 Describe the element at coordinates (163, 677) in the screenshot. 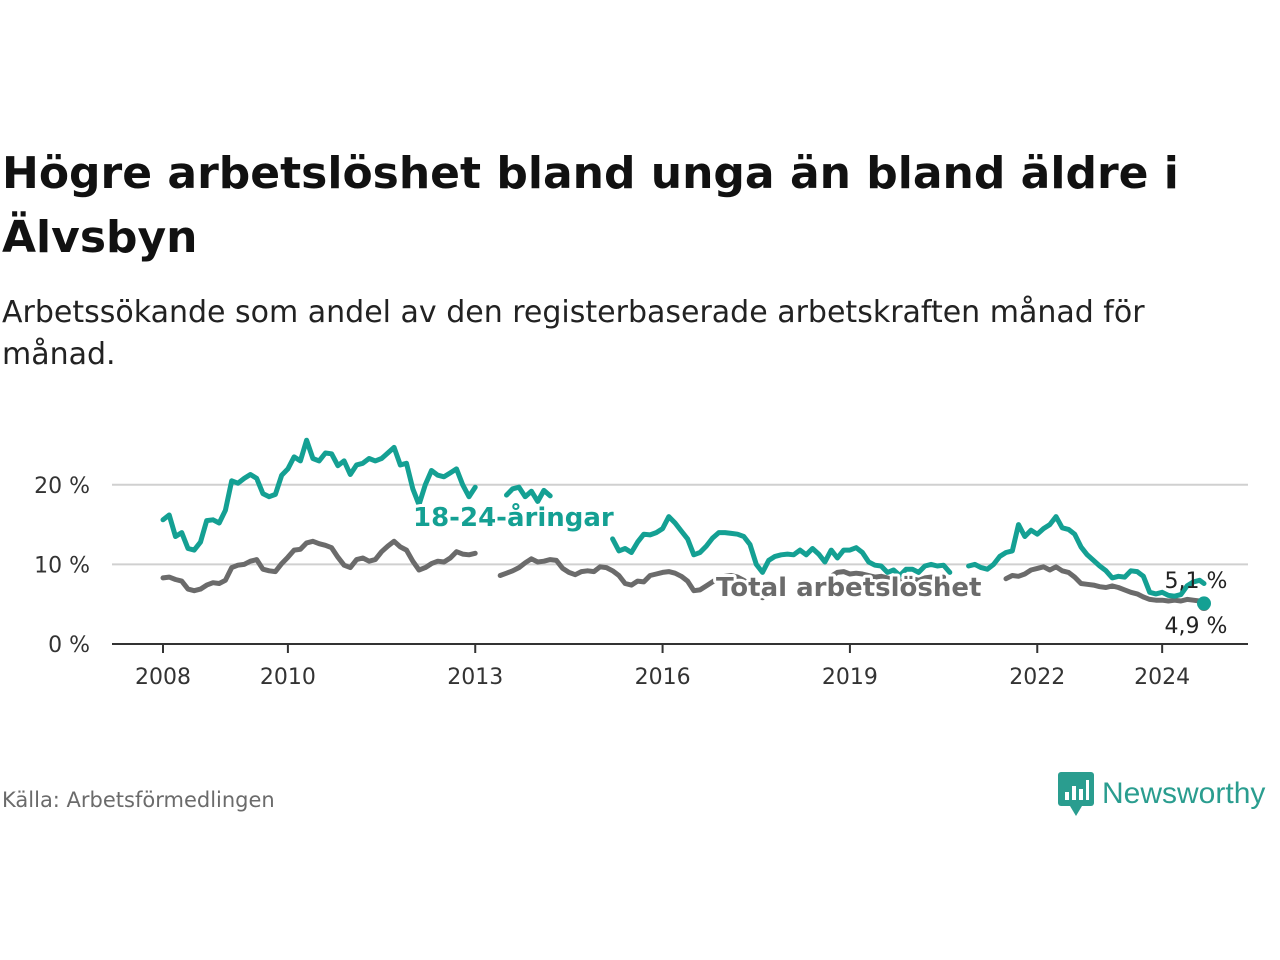

I see `x-tick-label: 2008` at that location.